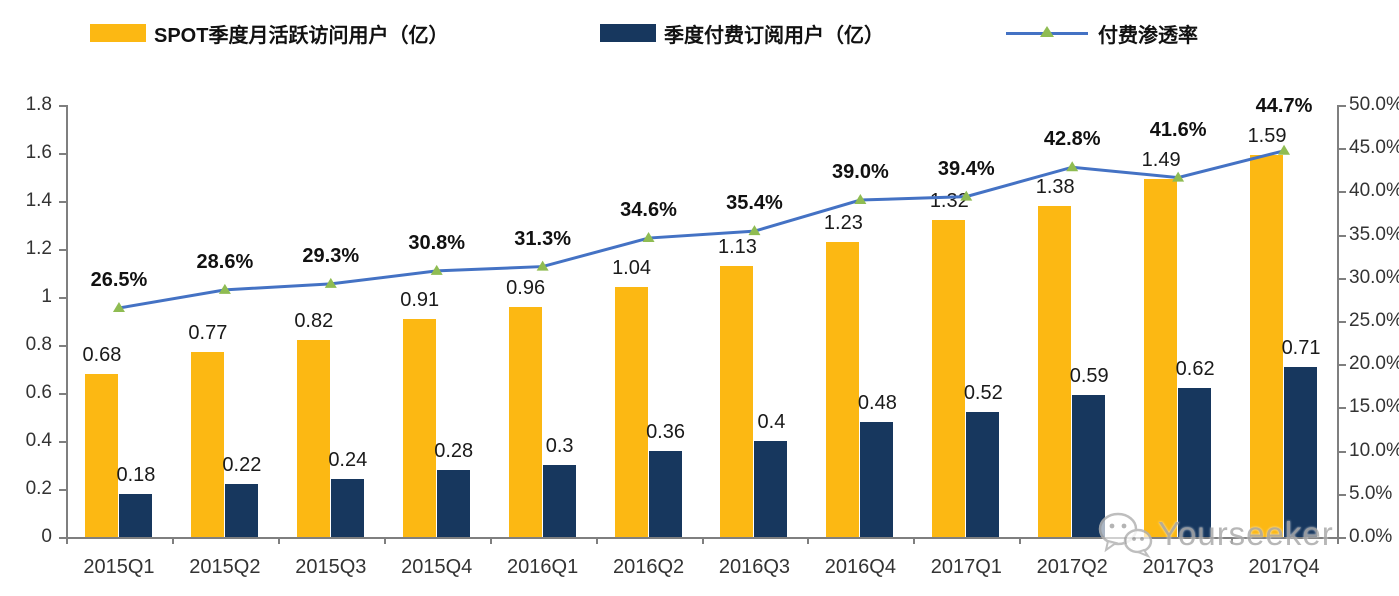 This screenshot has height=596, width=1399. What do you see at coordinates (1178, 130) in the screenshot?
I see `penetration-label: 41.6%` at bounding box center [1178, 130].